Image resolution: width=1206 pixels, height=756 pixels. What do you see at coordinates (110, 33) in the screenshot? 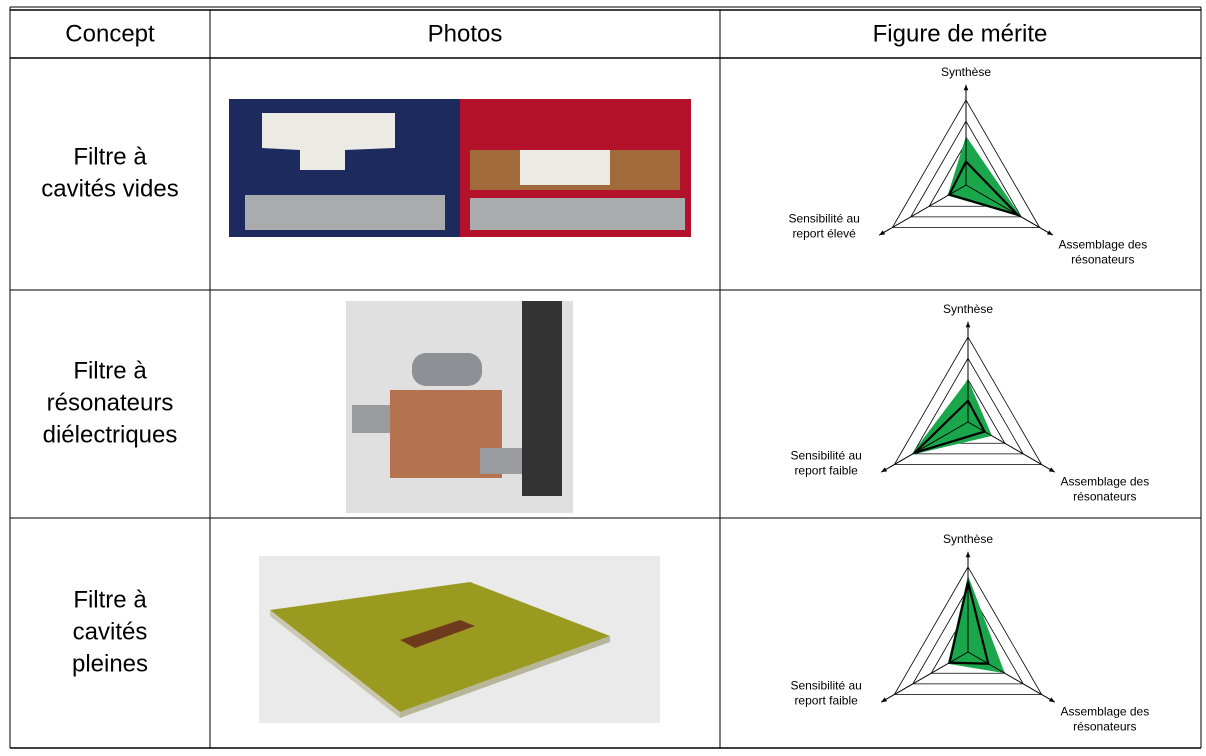
I see `column-header: Concept` at bounding box center [110, 33].